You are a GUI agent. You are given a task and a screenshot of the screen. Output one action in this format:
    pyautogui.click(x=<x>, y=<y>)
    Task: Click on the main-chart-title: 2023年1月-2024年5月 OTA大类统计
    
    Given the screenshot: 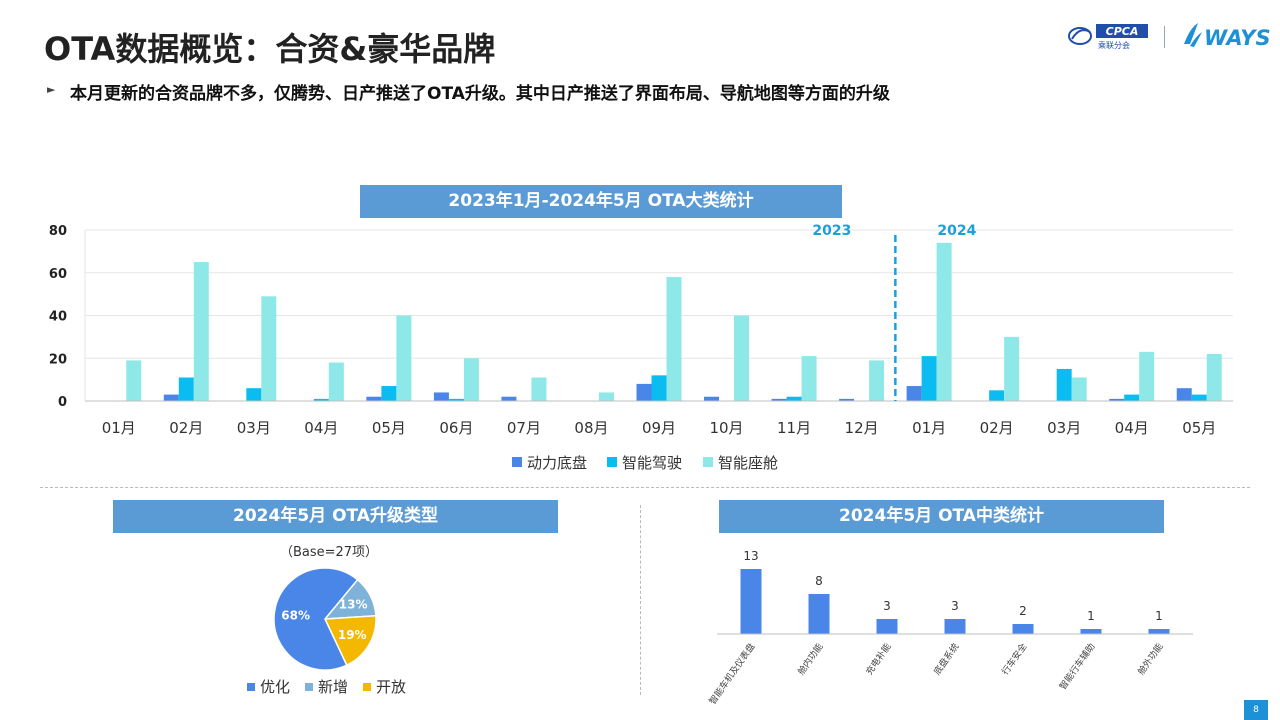 What is the action you would take?
    pyautogui.click(x=601, y=201)
    